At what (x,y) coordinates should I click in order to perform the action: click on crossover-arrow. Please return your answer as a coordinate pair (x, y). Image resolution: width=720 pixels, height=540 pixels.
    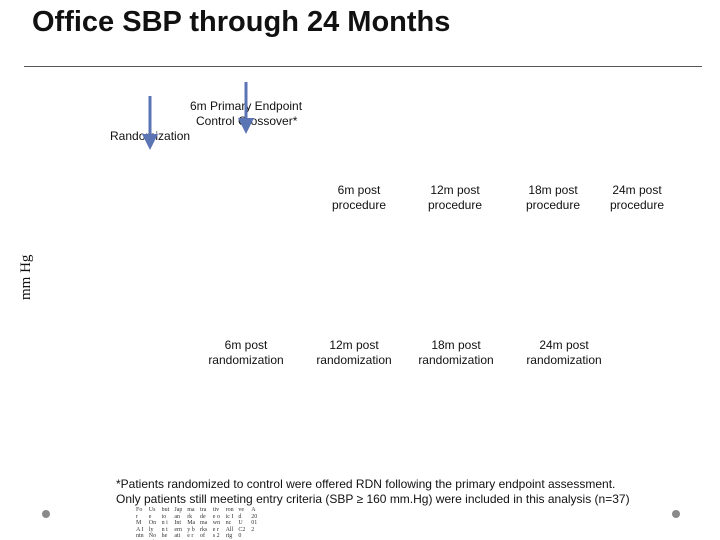
    Looking at the image, I should click on (246, 108).